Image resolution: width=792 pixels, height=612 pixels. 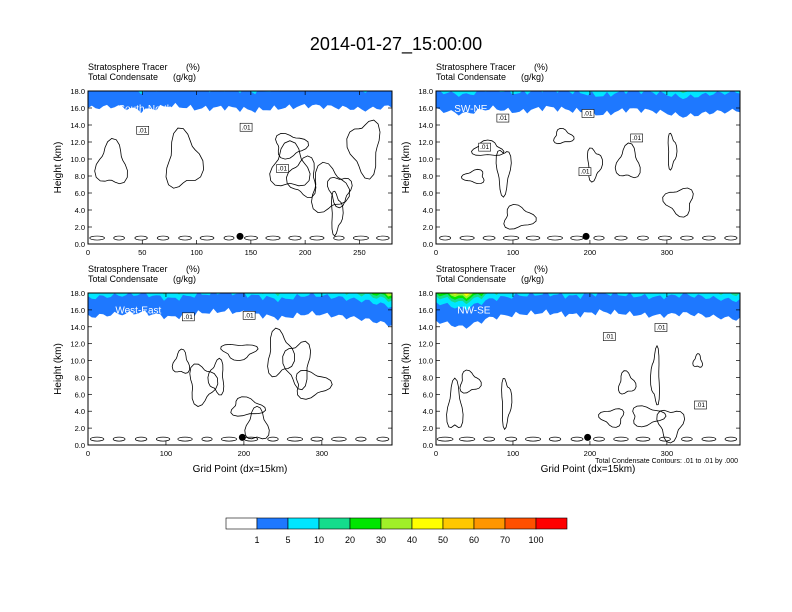 What do you see at coordinates (142, 252) in the screenshot?
I see `x-tick-label: 50` at bounding box center [142, 252].